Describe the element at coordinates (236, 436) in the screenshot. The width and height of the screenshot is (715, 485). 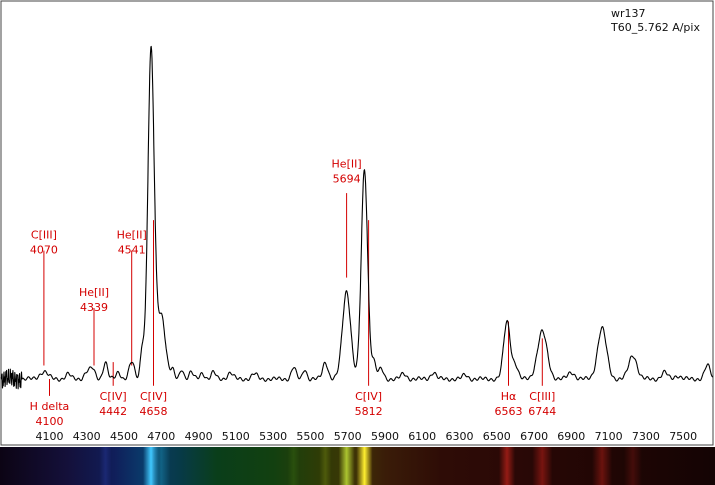
I see `x-tick-label: 5100` at that location.